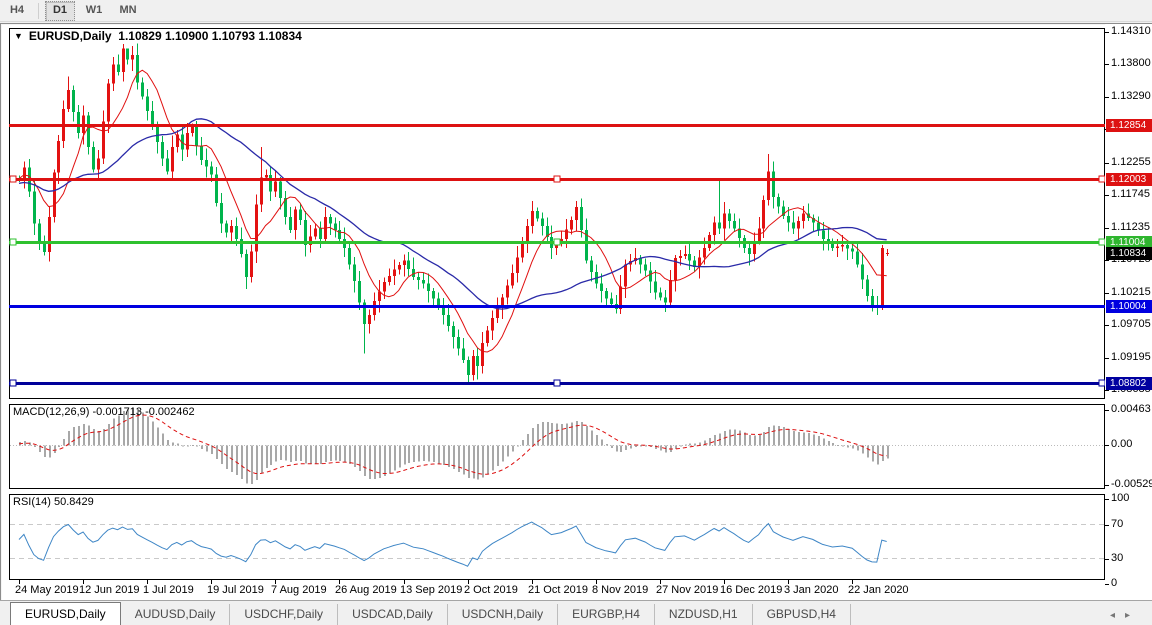 This screenshot has height=625, width=1152. Describe the element at coordinates (210, 36) in the screenshot. I see `ohlc-values: 1.10829 1.10900 1.10793 1.10834` at that location.